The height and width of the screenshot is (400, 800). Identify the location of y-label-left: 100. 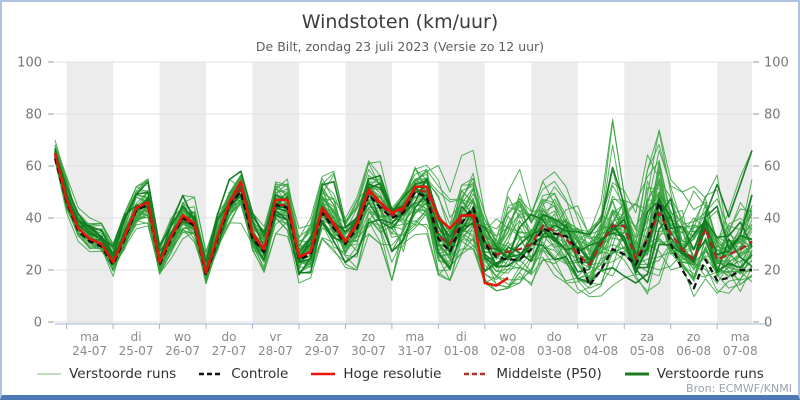
(29, 63).